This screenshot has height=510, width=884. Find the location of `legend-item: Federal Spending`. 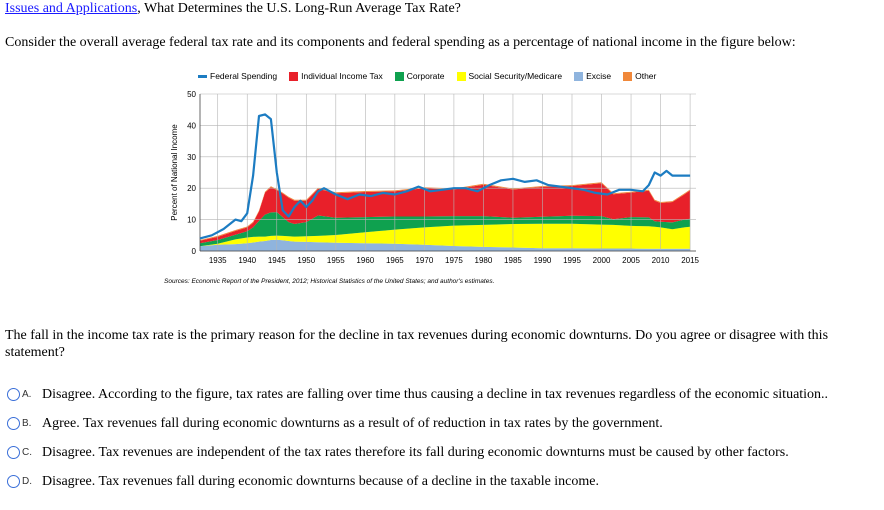

legend-item: Federal Spending is located at coordinates (237, 76).